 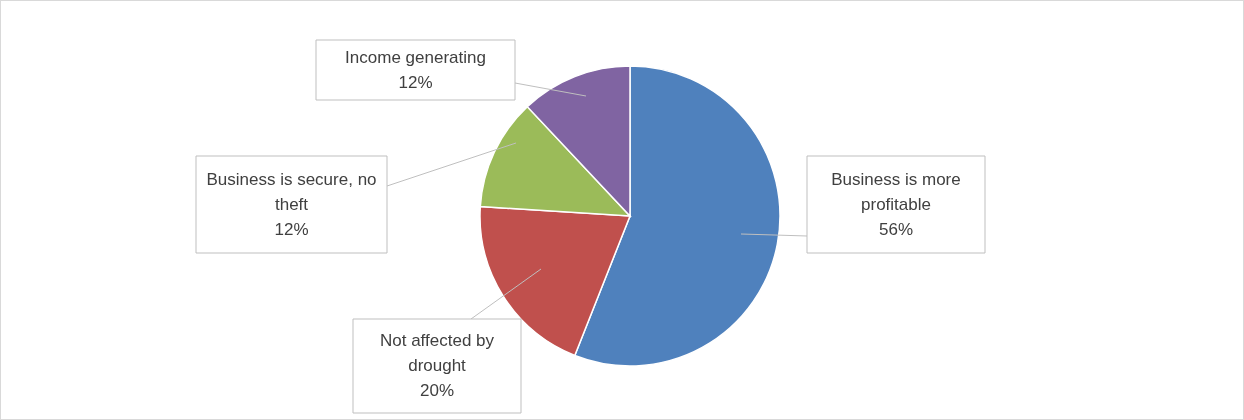 I want to click on data-label: 56%, so click(x=896, y=229).